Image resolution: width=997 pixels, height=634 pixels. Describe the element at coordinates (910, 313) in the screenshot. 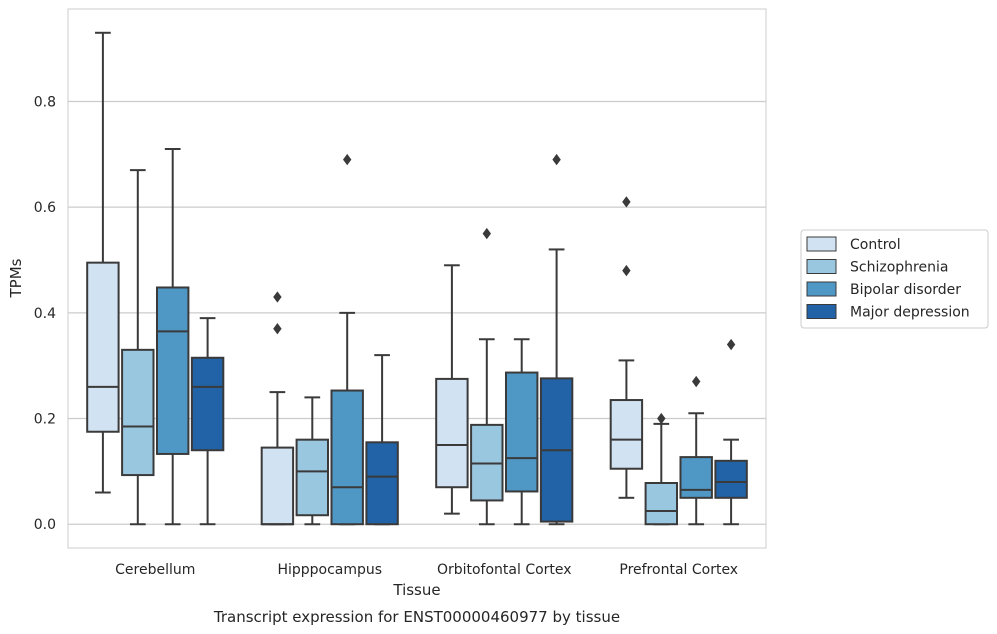

I see `legend-label: Major depression` at that location.